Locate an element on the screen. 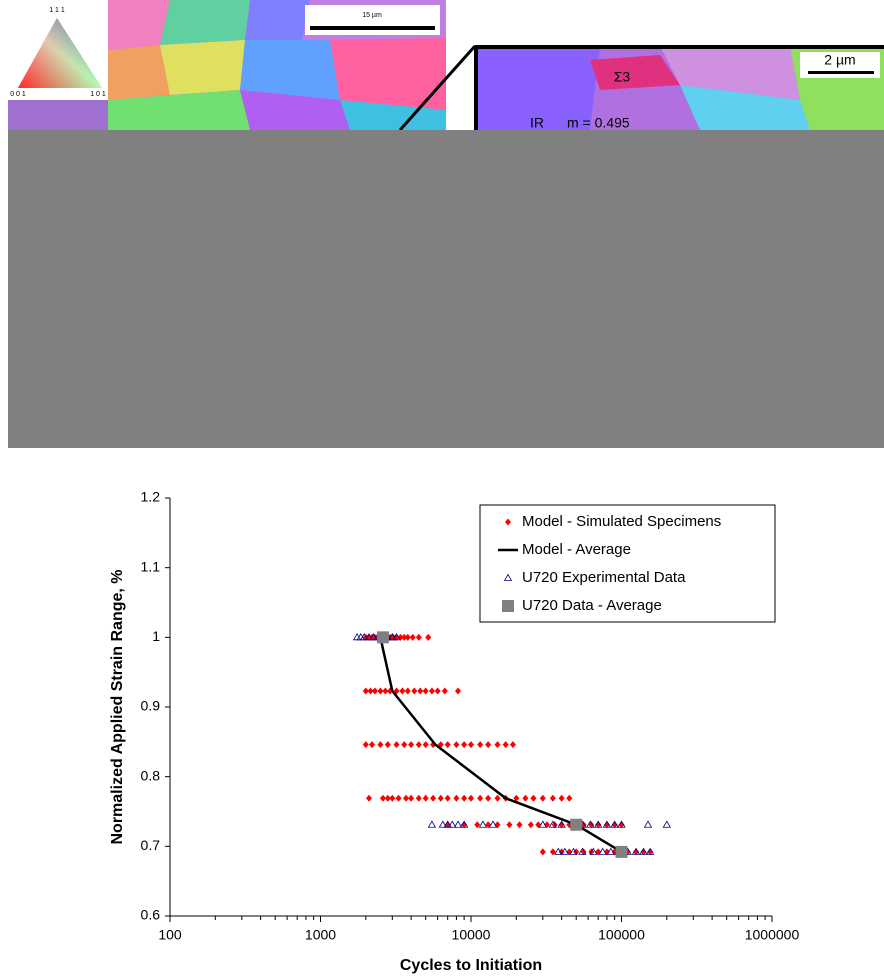 This screenshot has height=978, width=884. legend-label: U720 Data - Average is located at coordinates (592, 605).